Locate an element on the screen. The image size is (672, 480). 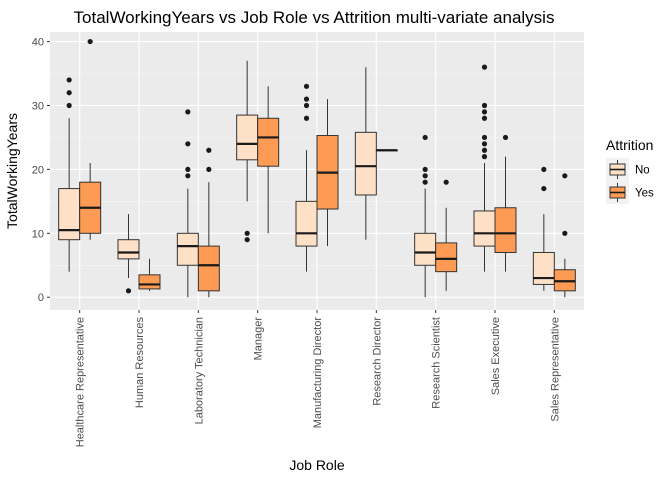
y-tick-label: 30 is located at coordinates (38, 106).